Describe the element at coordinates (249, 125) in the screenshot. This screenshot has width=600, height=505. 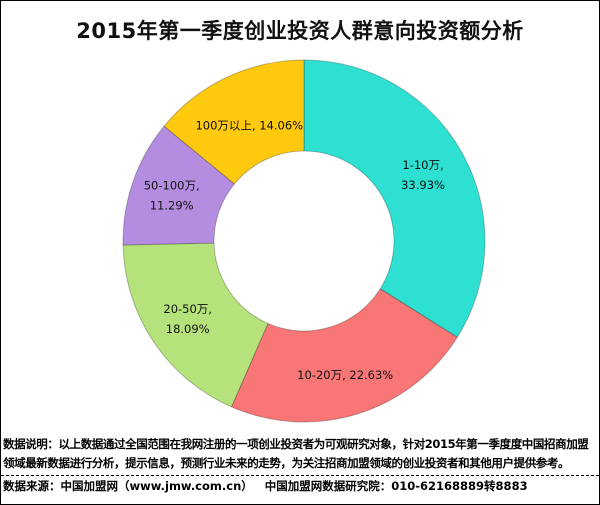
I see `slice-label-100万以上: 100万以上, 14.06%` at that location.